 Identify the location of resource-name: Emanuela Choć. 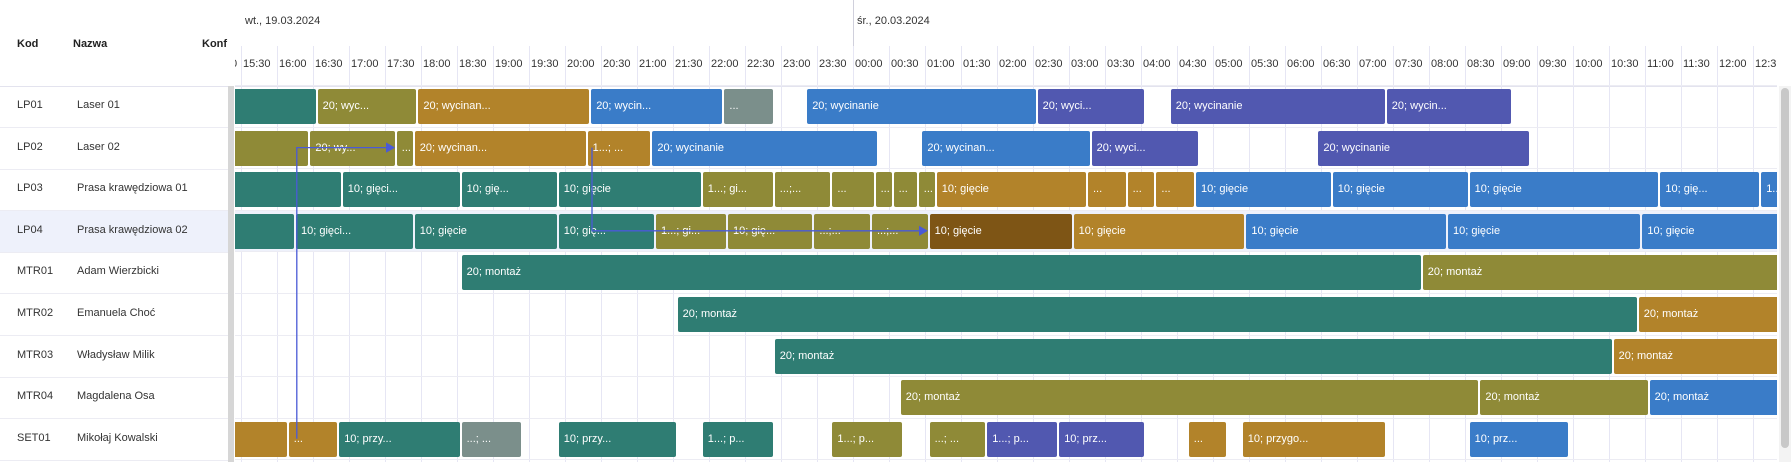
(116, 313).